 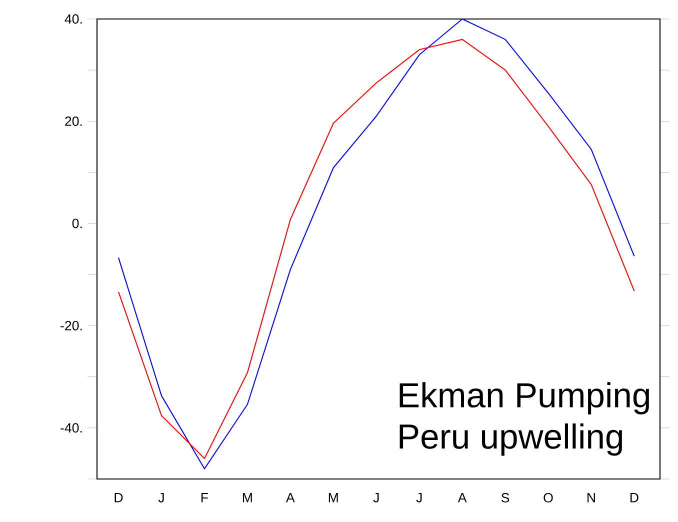 What do you see at coordinates (73, 121) in the screenshot?
I see `y-tick-label: 20.` at bounding box center [73, 121].